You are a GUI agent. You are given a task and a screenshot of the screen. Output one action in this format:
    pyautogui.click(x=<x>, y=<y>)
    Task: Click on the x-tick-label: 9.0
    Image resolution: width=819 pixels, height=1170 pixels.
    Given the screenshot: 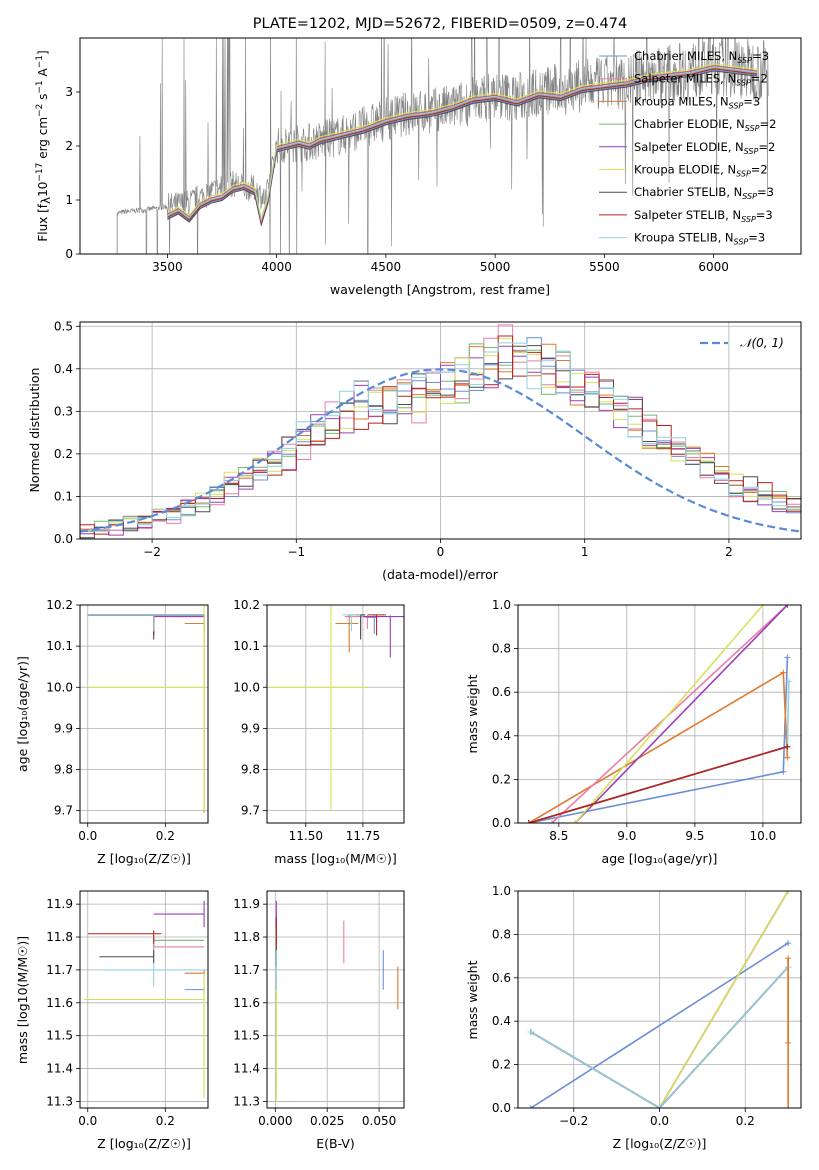 What is the action you would take?
    pyautogui.click(x=626, y=836)
    